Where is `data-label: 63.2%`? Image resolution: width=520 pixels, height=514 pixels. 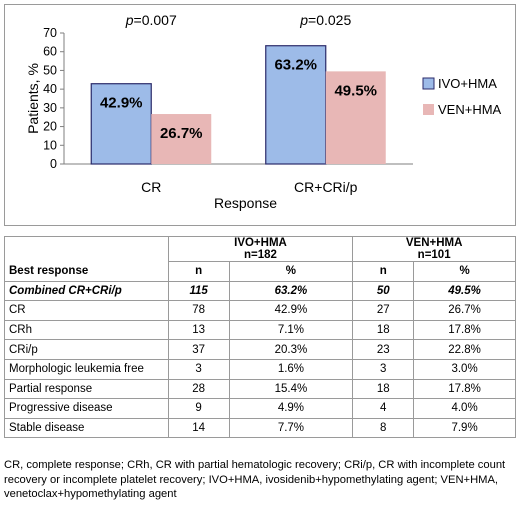
data-label: 63.2% is located at coordinates (295, 65).